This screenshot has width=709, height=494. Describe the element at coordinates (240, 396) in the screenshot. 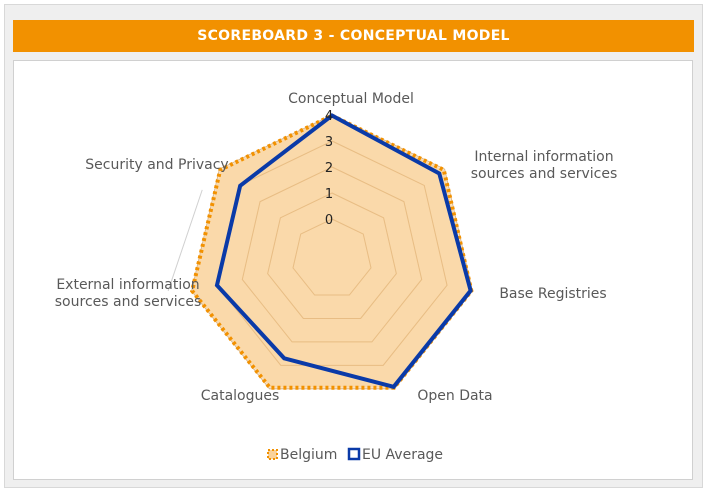

I see `category-label-4: Catalogues` at that location.